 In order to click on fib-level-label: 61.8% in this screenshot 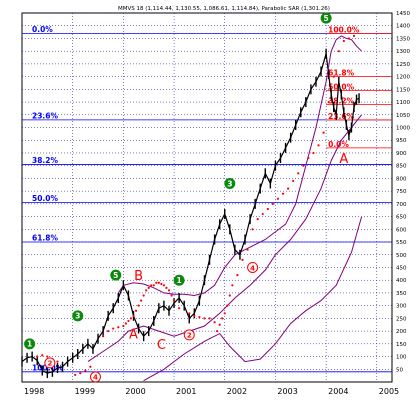, I will do `click(45, 238)`.